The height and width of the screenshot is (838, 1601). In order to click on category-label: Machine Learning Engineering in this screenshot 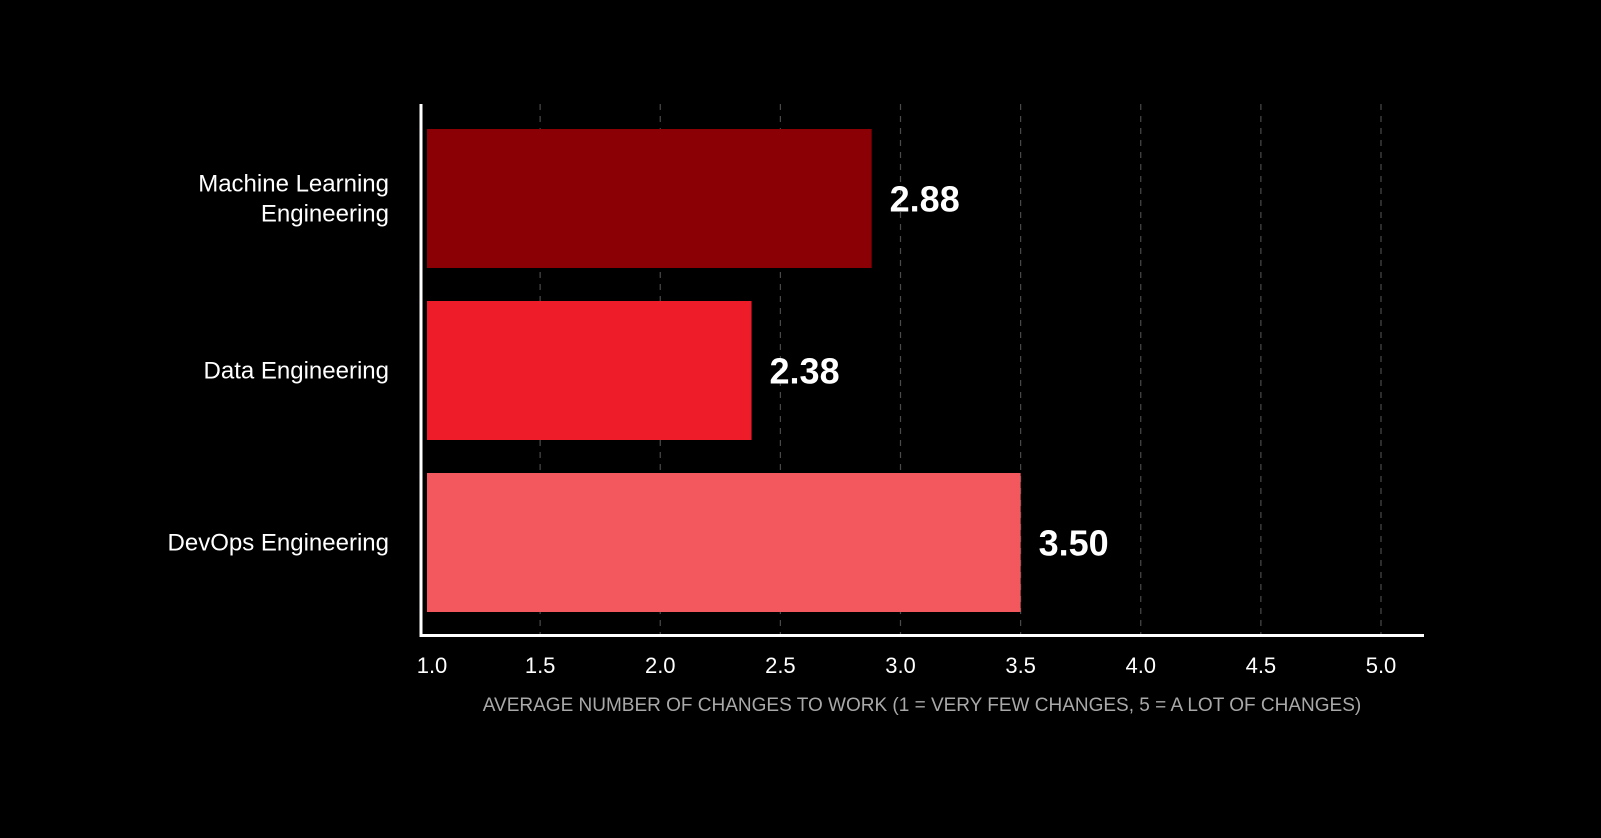, I will do `click(293, 199)`.